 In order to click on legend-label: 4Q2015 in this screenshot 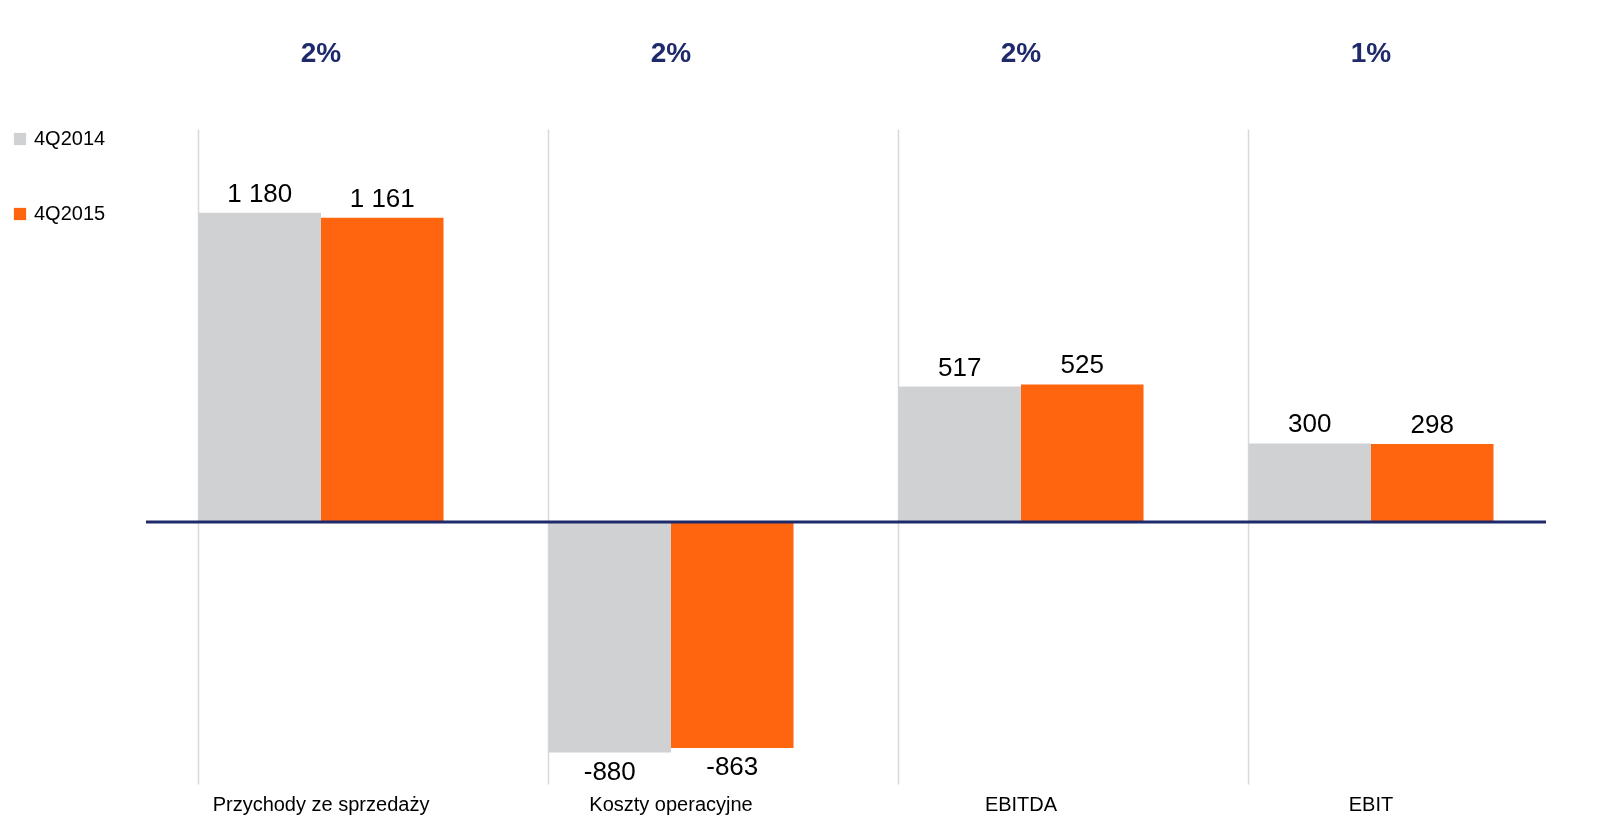, I will do `click(70, 213)`.